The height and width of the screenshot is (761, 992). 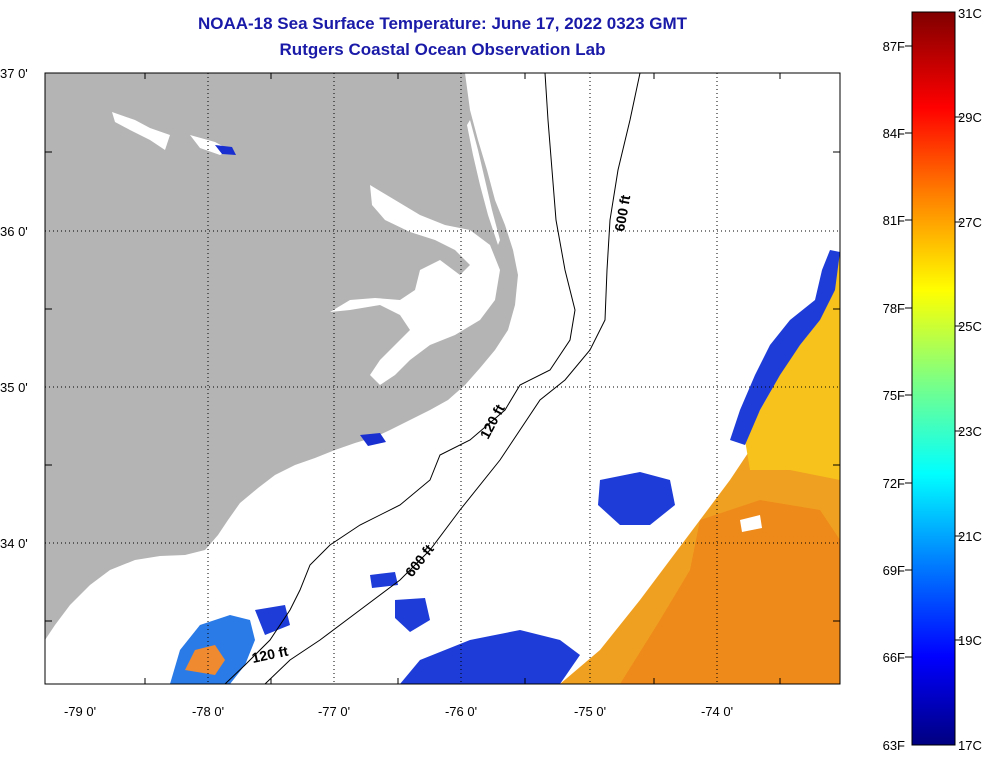 I want to click on lon-label: -75 0', so click(x=590, y=711).